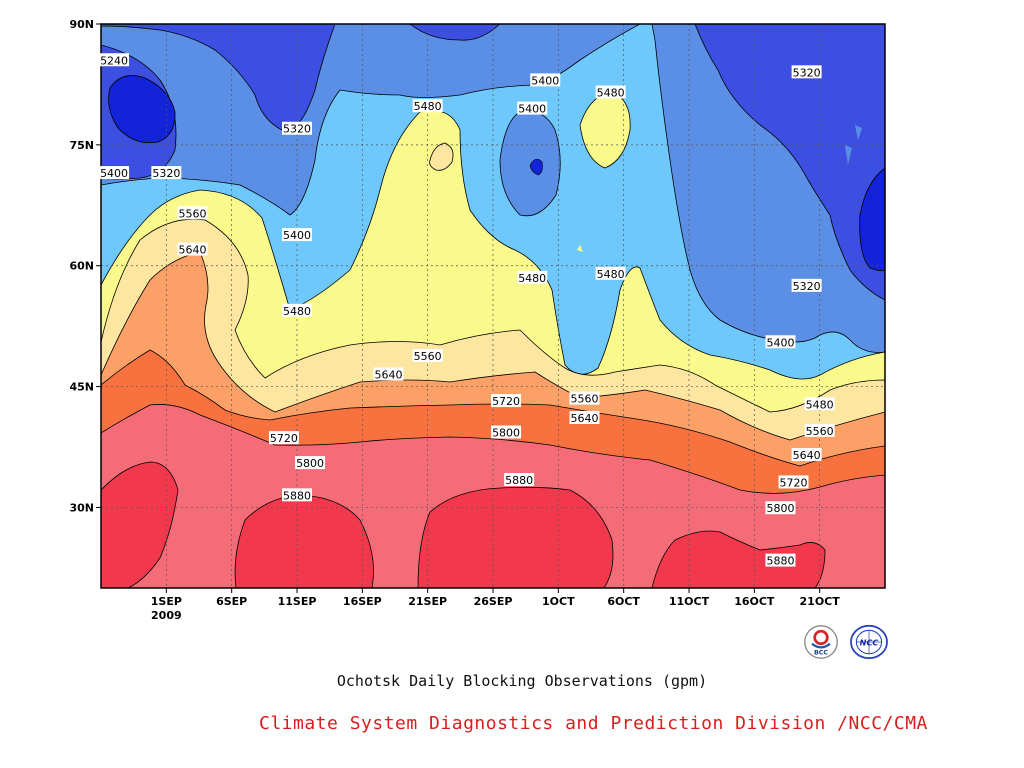 The height and width of the screenshot is (768, 1024). Describe the element at coordinates (821, 642) in the screenshot. I see `bcc-logo: BCC` at that location.